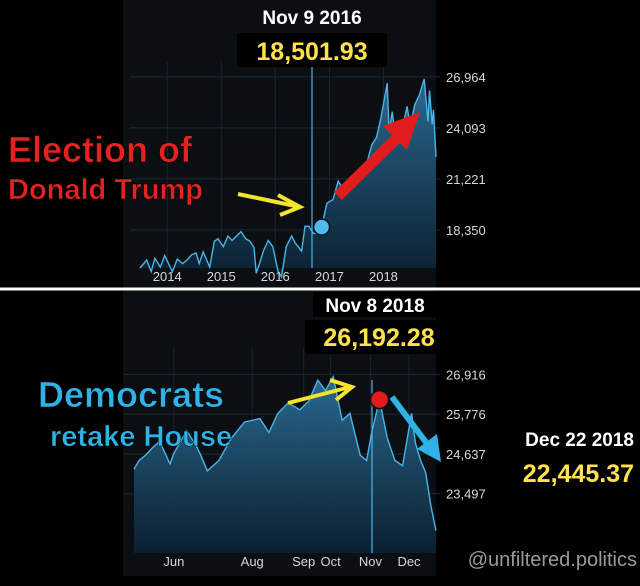  I want to click on bottom-date-label: Nov 8 2018, so click(374, 306).